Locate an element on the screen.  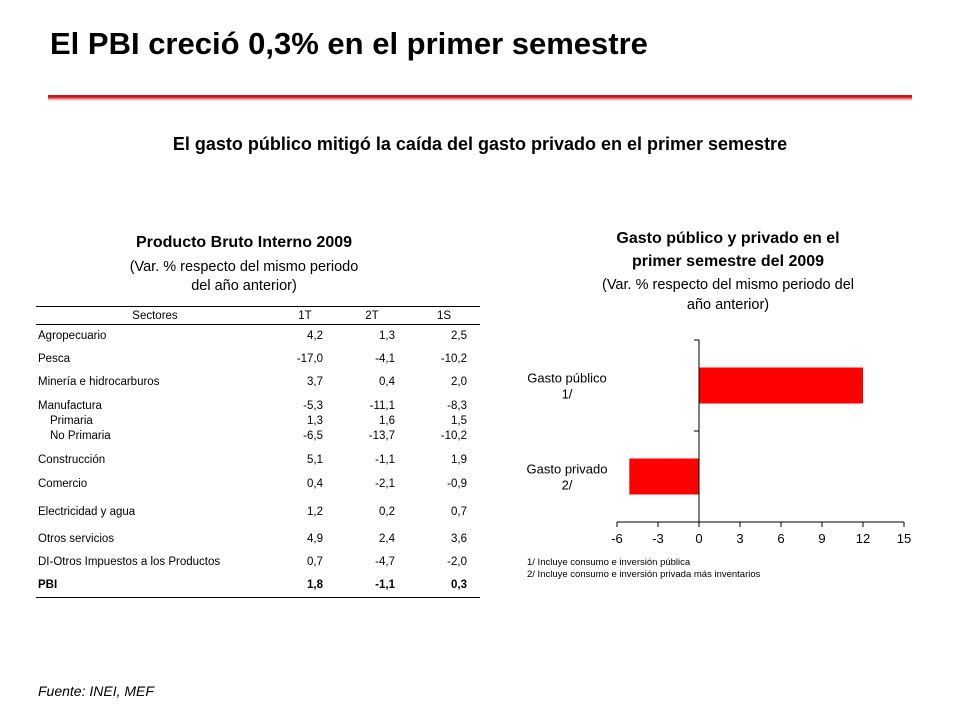
value-cell: -10,2 is located at coordinates (444, 359).